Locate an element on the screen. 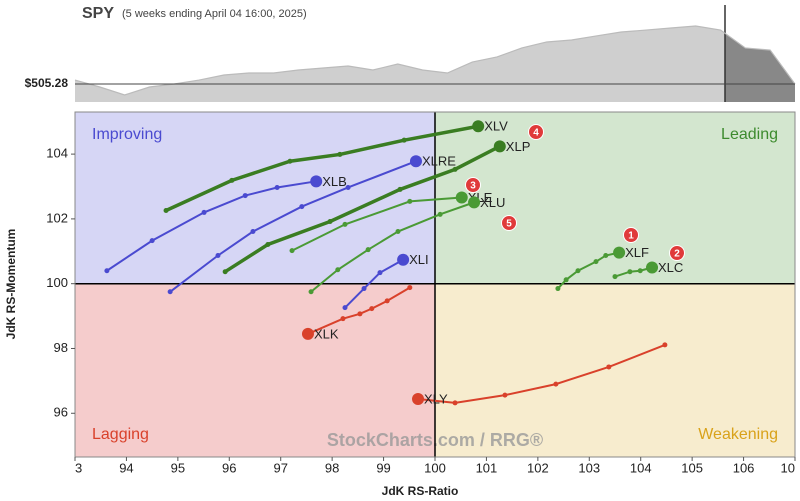  x-tick-label: 103 is located at coordinates (589, 467).